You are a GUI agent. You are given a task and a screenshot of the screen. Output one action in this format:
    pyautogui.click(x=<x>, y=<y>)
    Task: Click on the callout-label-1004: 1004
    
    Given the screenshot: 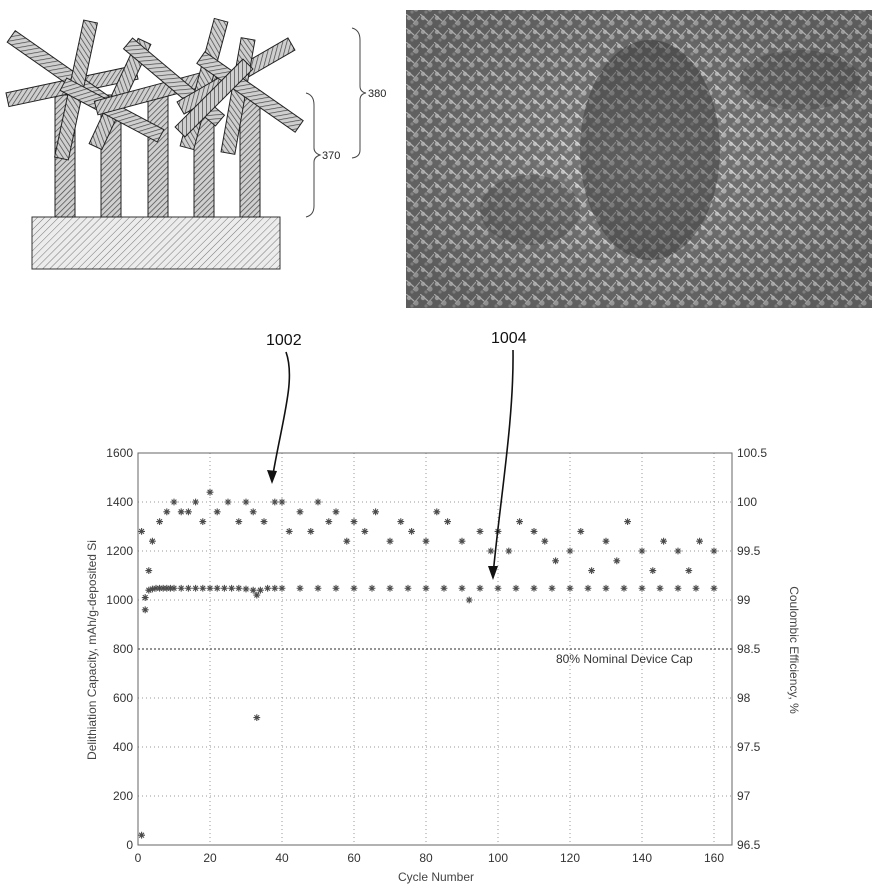 What is the action you would take?
    pyautogui.click(x=509, y=338)
    